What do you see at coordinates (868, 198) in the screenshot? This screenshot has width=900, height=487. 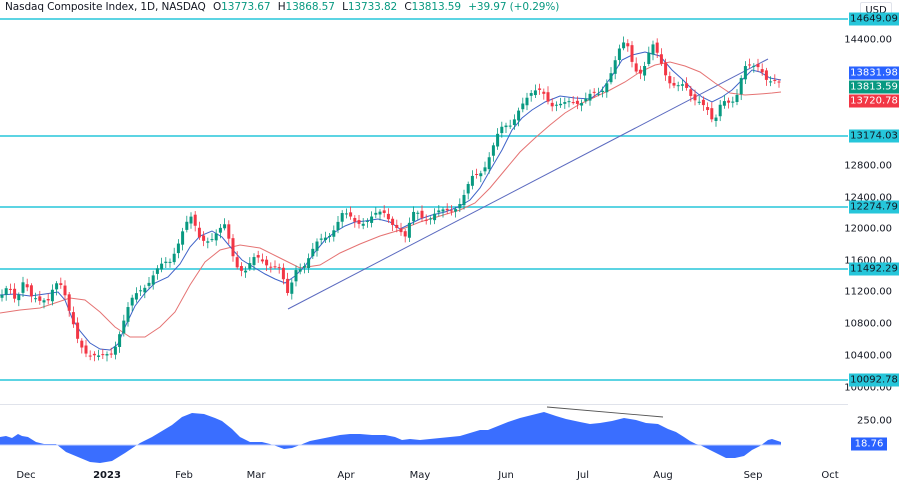 I see `price-tick: 12400.00` at bounding box center [868, 198].